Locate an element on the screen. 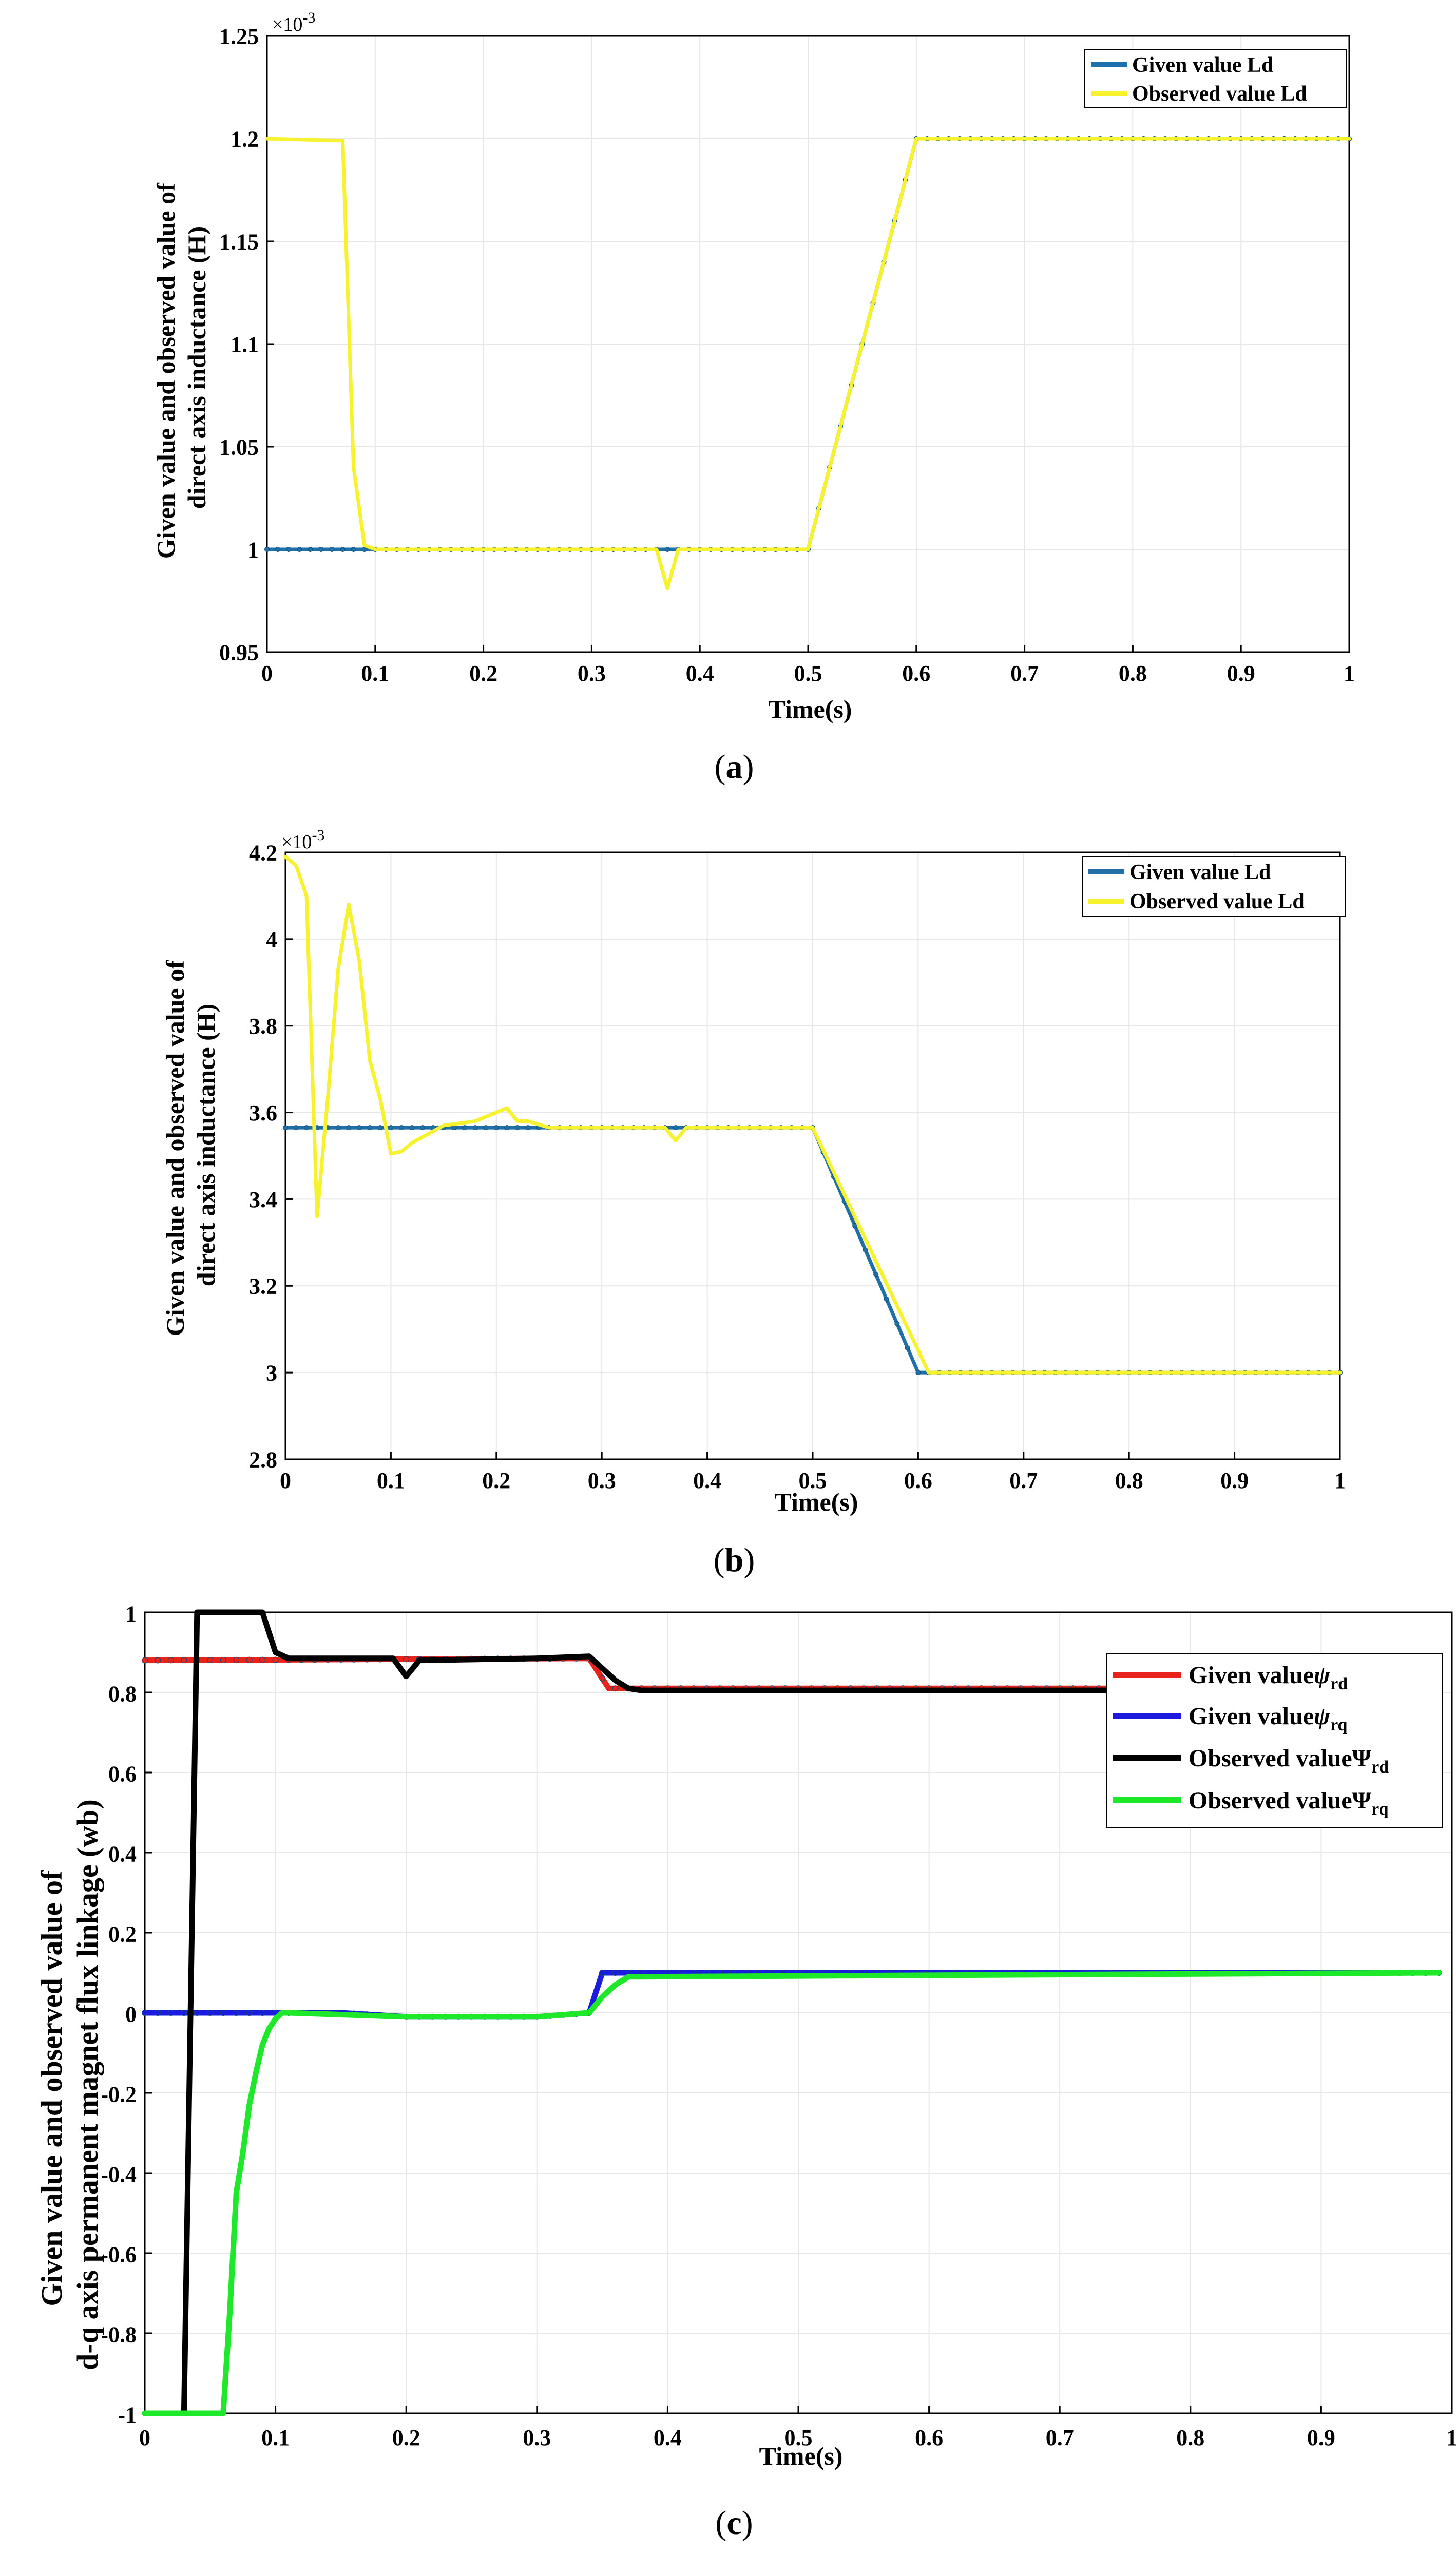  x-tick-label-b: 0.3 is located at coordinates (602, 1480).